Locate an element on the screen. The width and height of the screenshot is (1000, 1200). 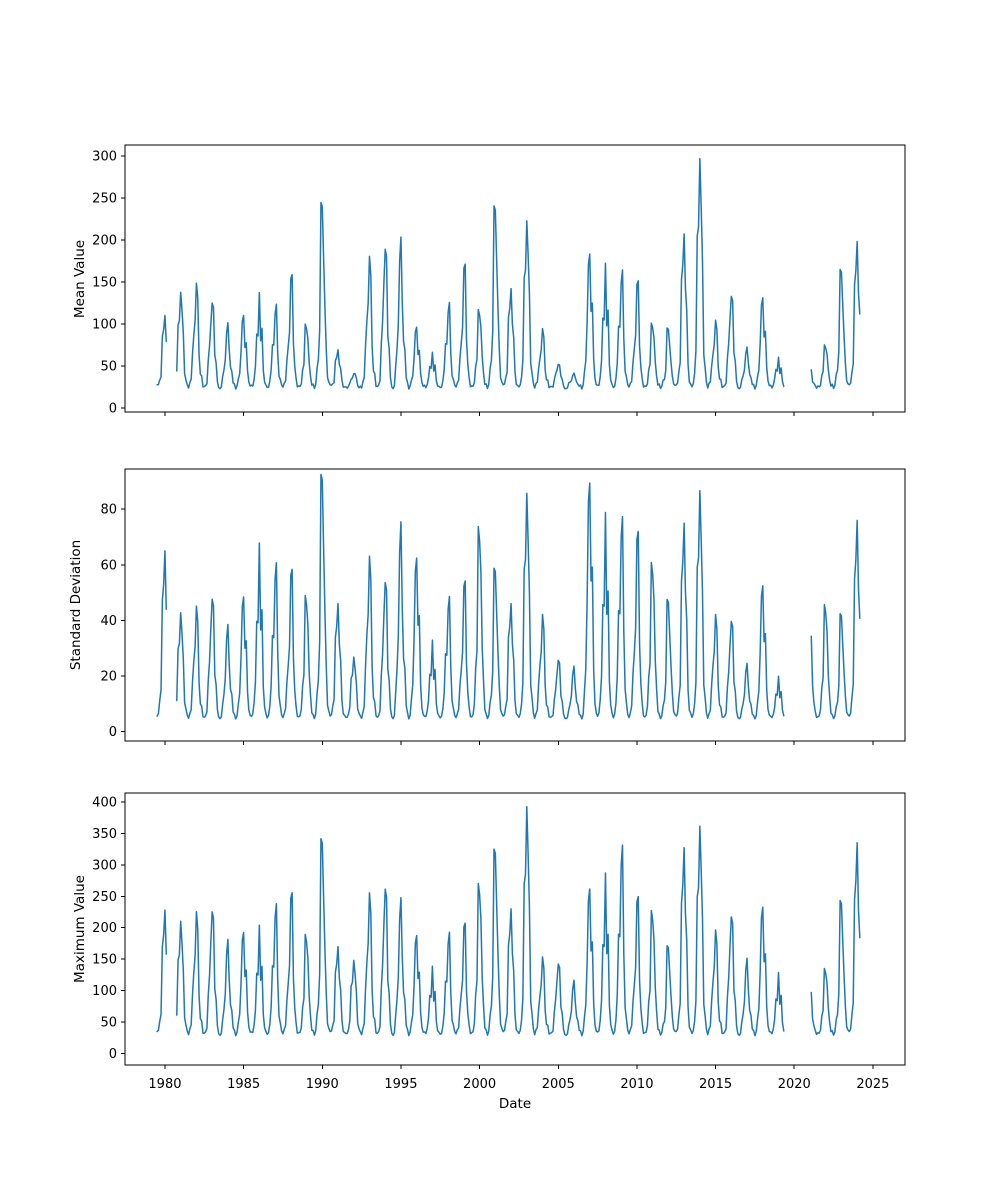
y-tick-label: 350 is located at coordinates (104, 834).